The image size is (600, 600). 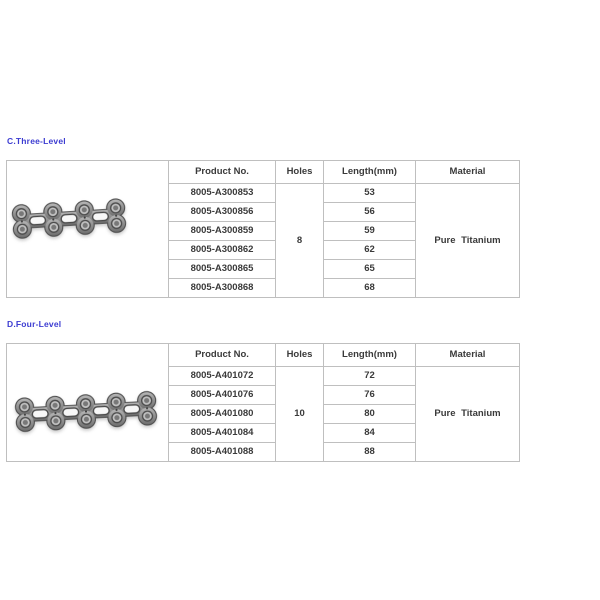 What do you see at coordinates (369, 212) in the screenshot?
I see `length-cell: 56` at bounding box center [369, 212].